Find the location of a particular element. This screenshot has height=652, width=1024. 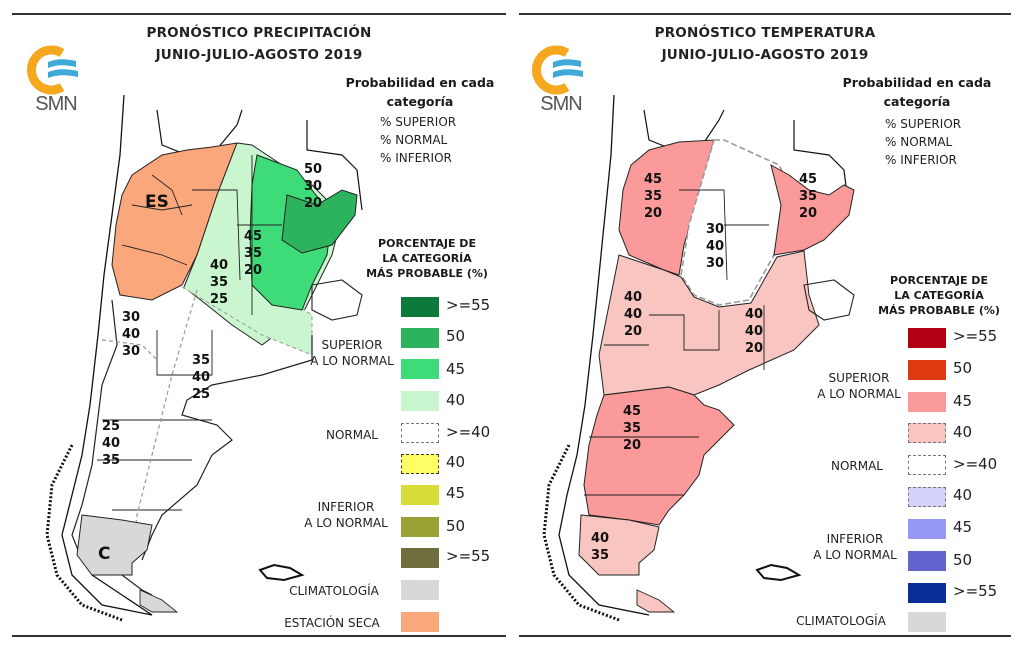

label-cuyo-inf: 20 is located at coordinates (633, 331).